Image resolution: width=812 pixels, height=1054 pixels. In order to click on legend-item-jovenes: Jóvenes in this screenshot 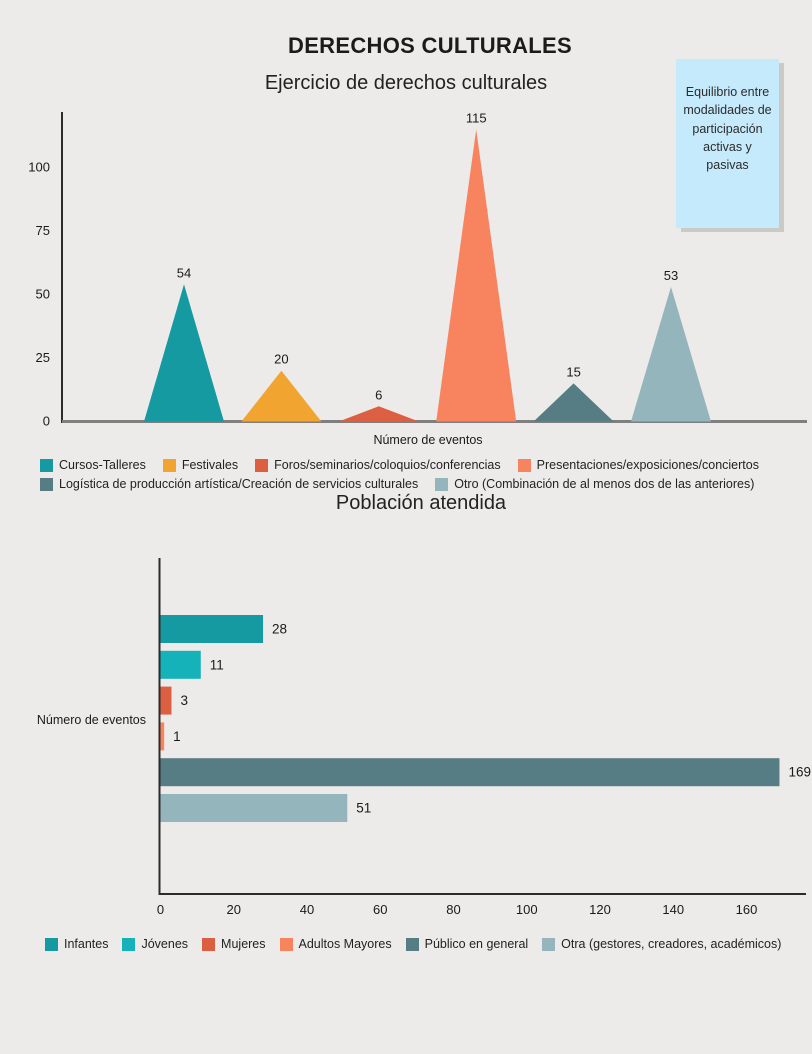, I will do `click(155, 944)`.